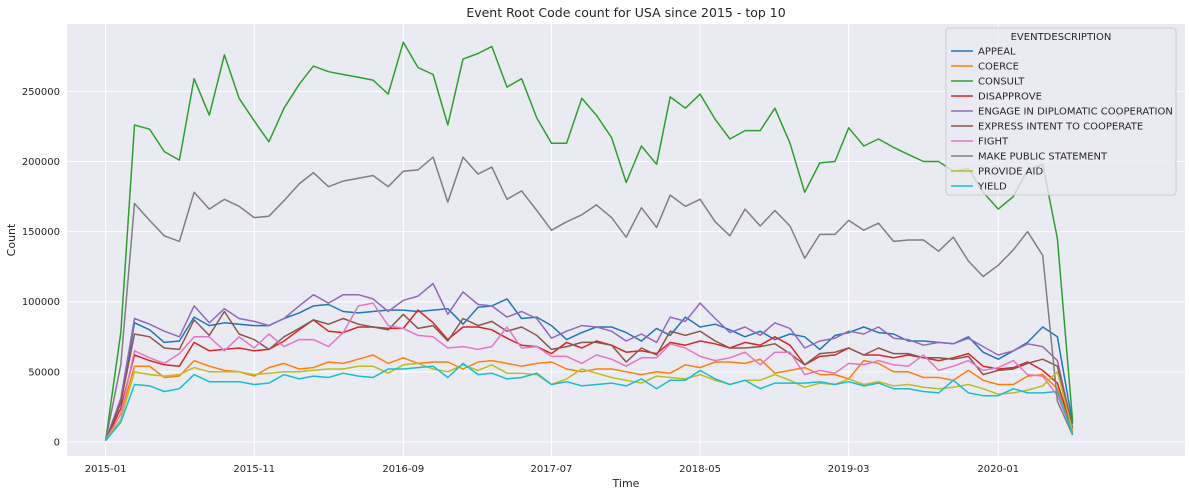 This screenshot has width=1189, height=500. What do you see at coordinates (11, 239) in the screenshot?
I see `y-axis-title: Count` at bounding box center [11, 239].